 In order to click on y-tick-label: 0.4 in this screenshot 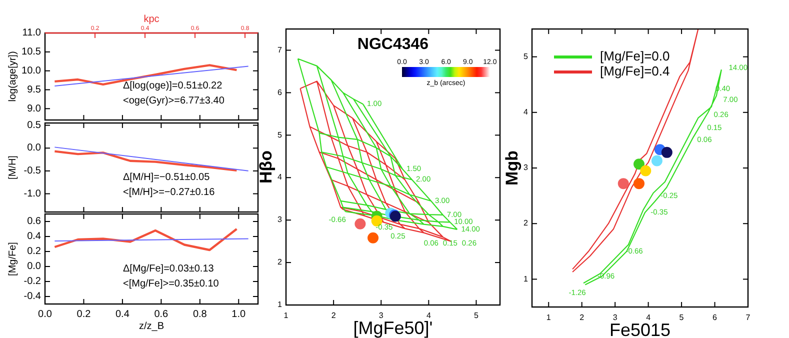, I will do `click(34, 236)`.